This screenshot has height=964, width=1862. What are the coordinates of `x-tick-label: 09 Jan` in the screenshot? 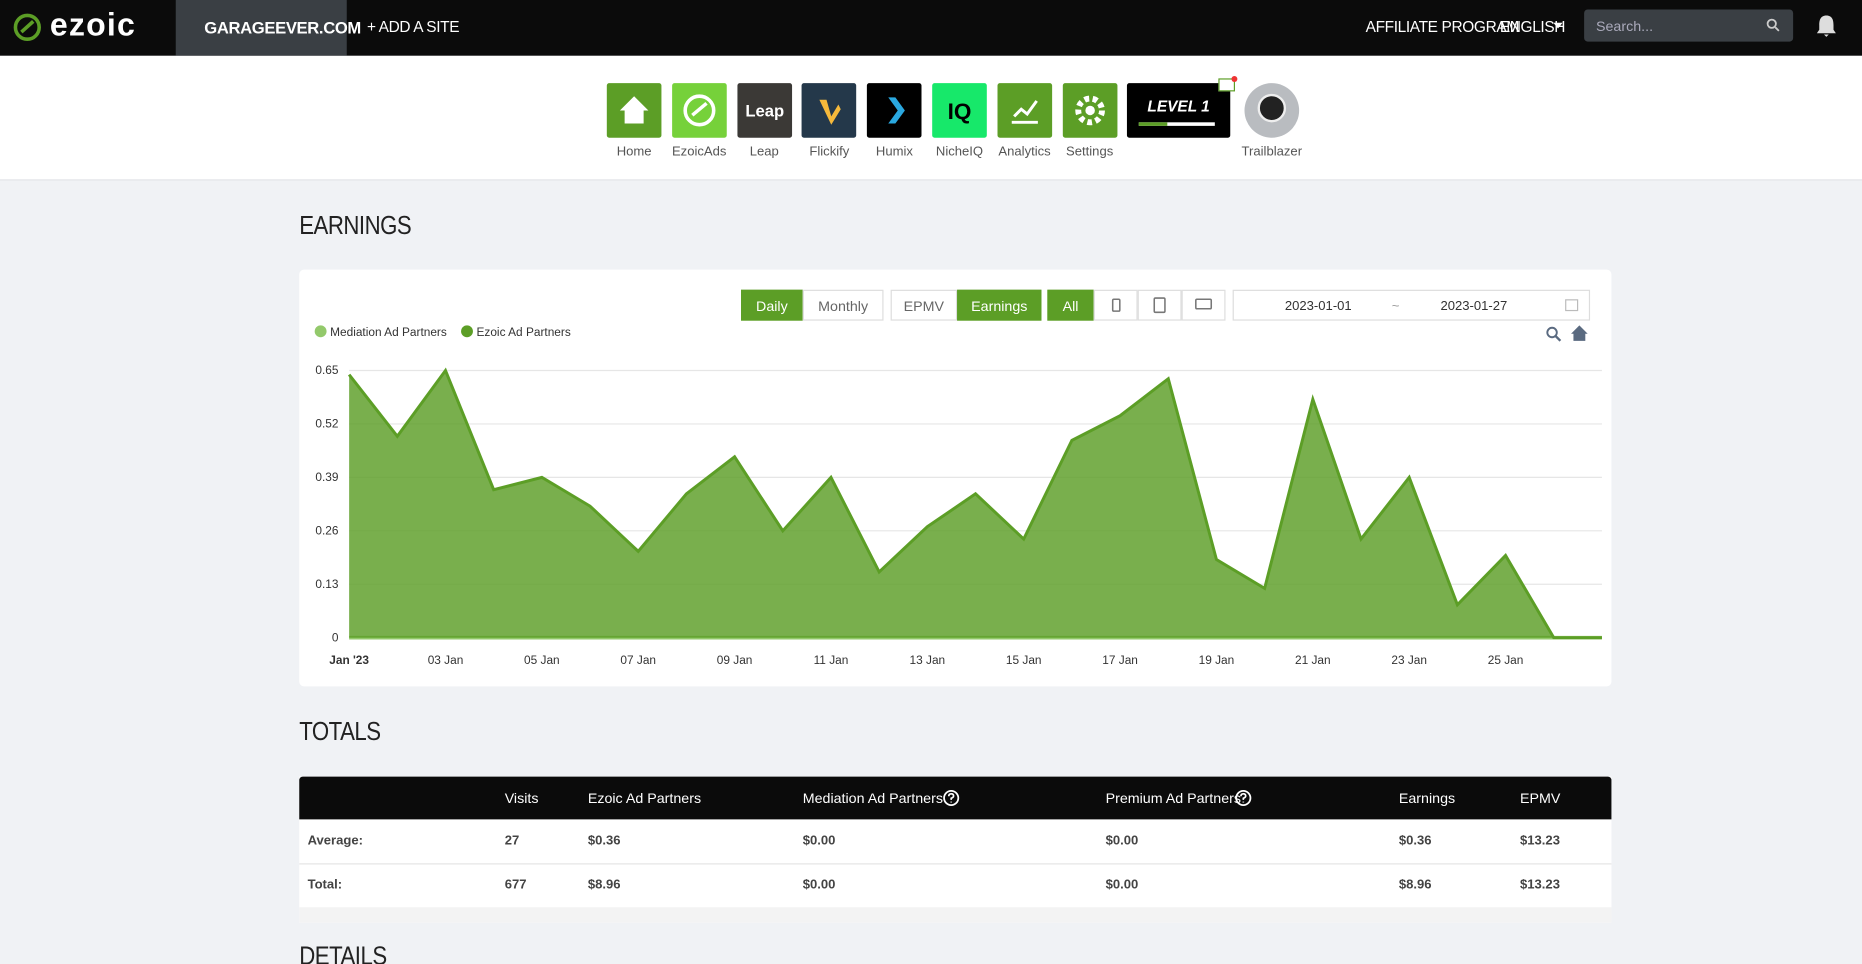 It's located at (735, 660).